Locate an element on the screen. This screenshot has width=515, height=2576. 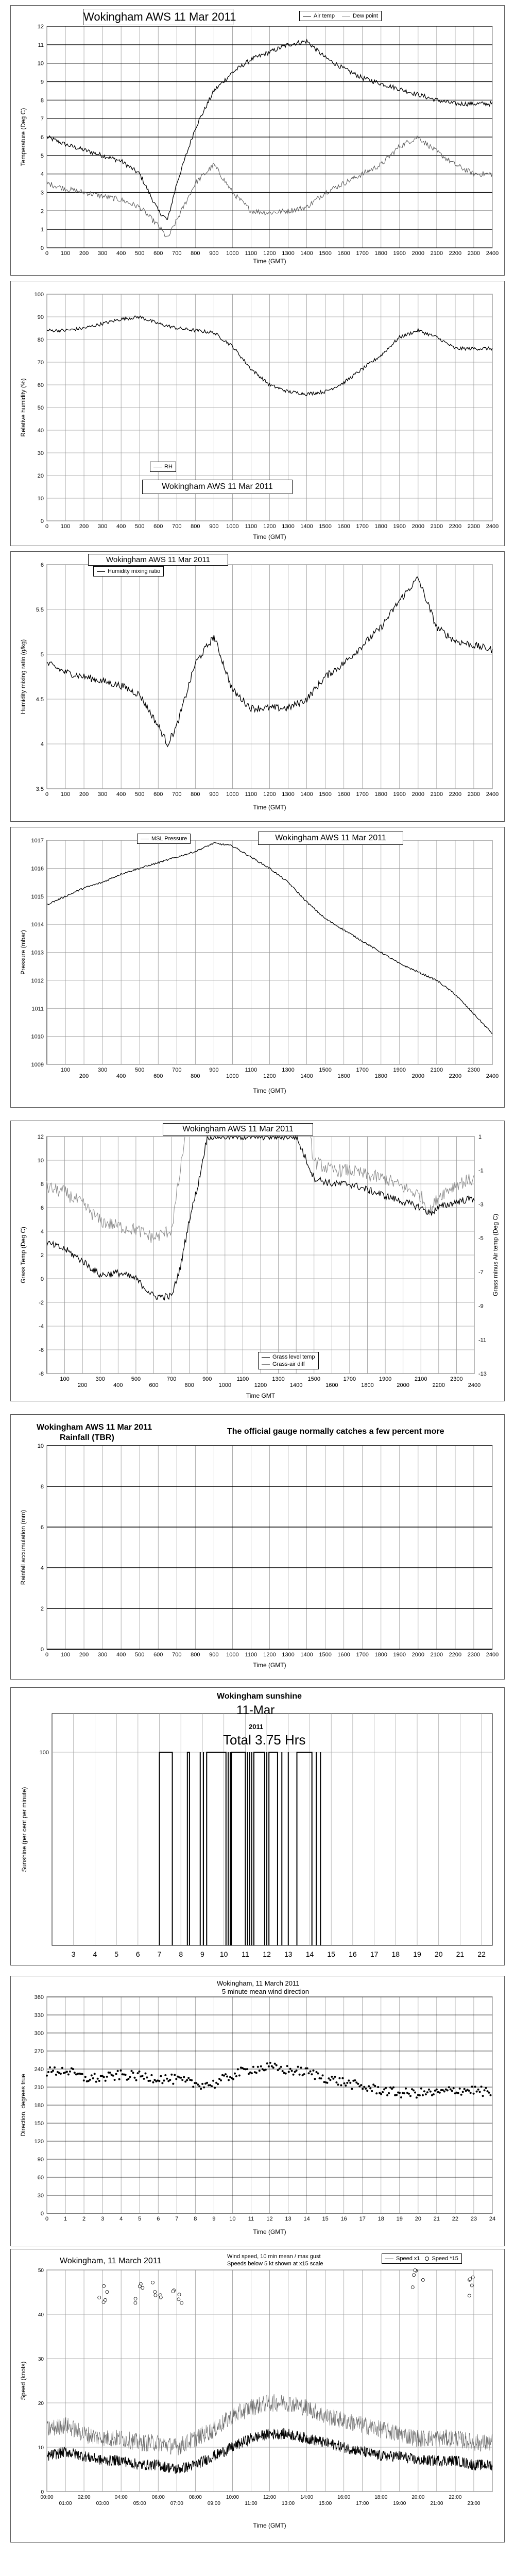
legend-swatch-grass-temp is located at coordinates (266, 1357).